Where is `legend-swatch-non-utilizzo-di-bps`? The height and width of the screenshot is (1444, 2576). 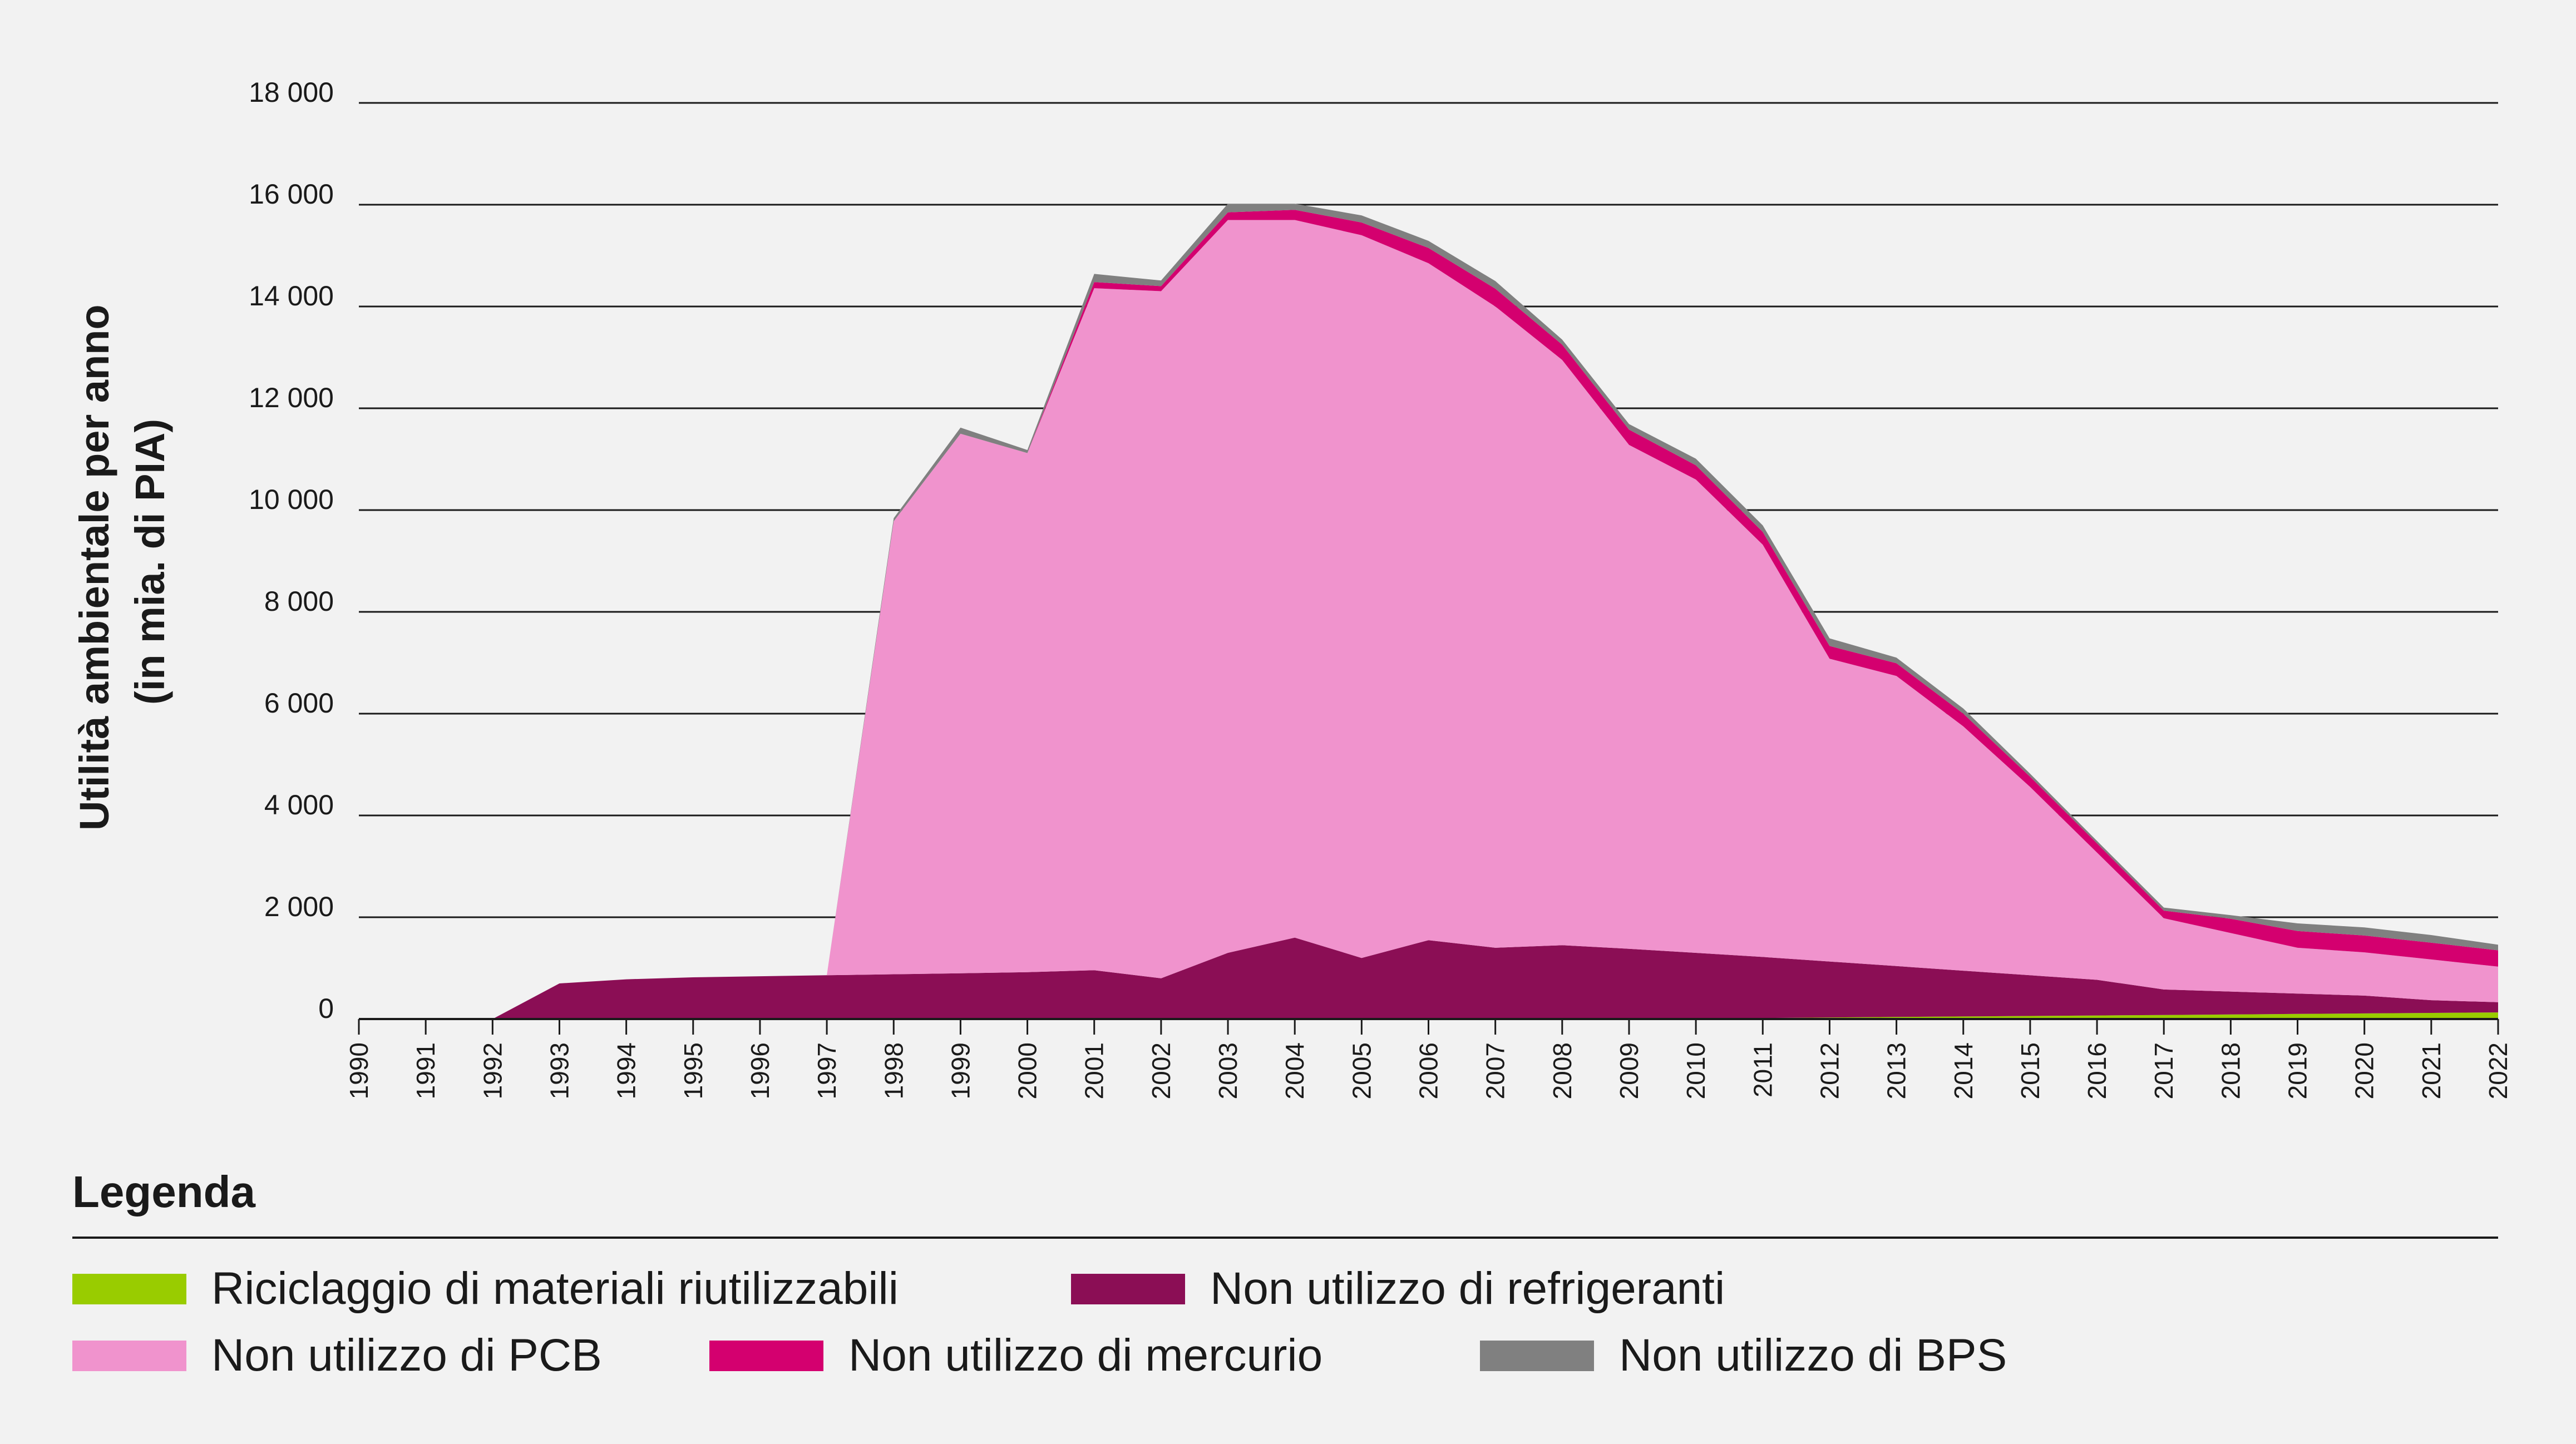
legend-swatch-non-utilizzo-di-bps is located at coordinates (1537, 1356).